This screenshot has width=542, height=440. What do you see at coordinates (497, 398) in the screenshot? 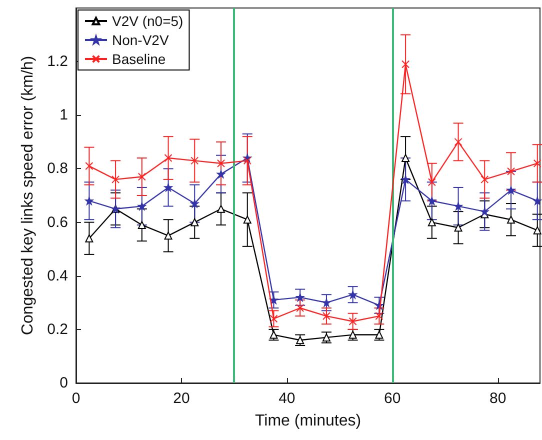
I see `x-tick-label: 80` at bounding box center [497, 398].